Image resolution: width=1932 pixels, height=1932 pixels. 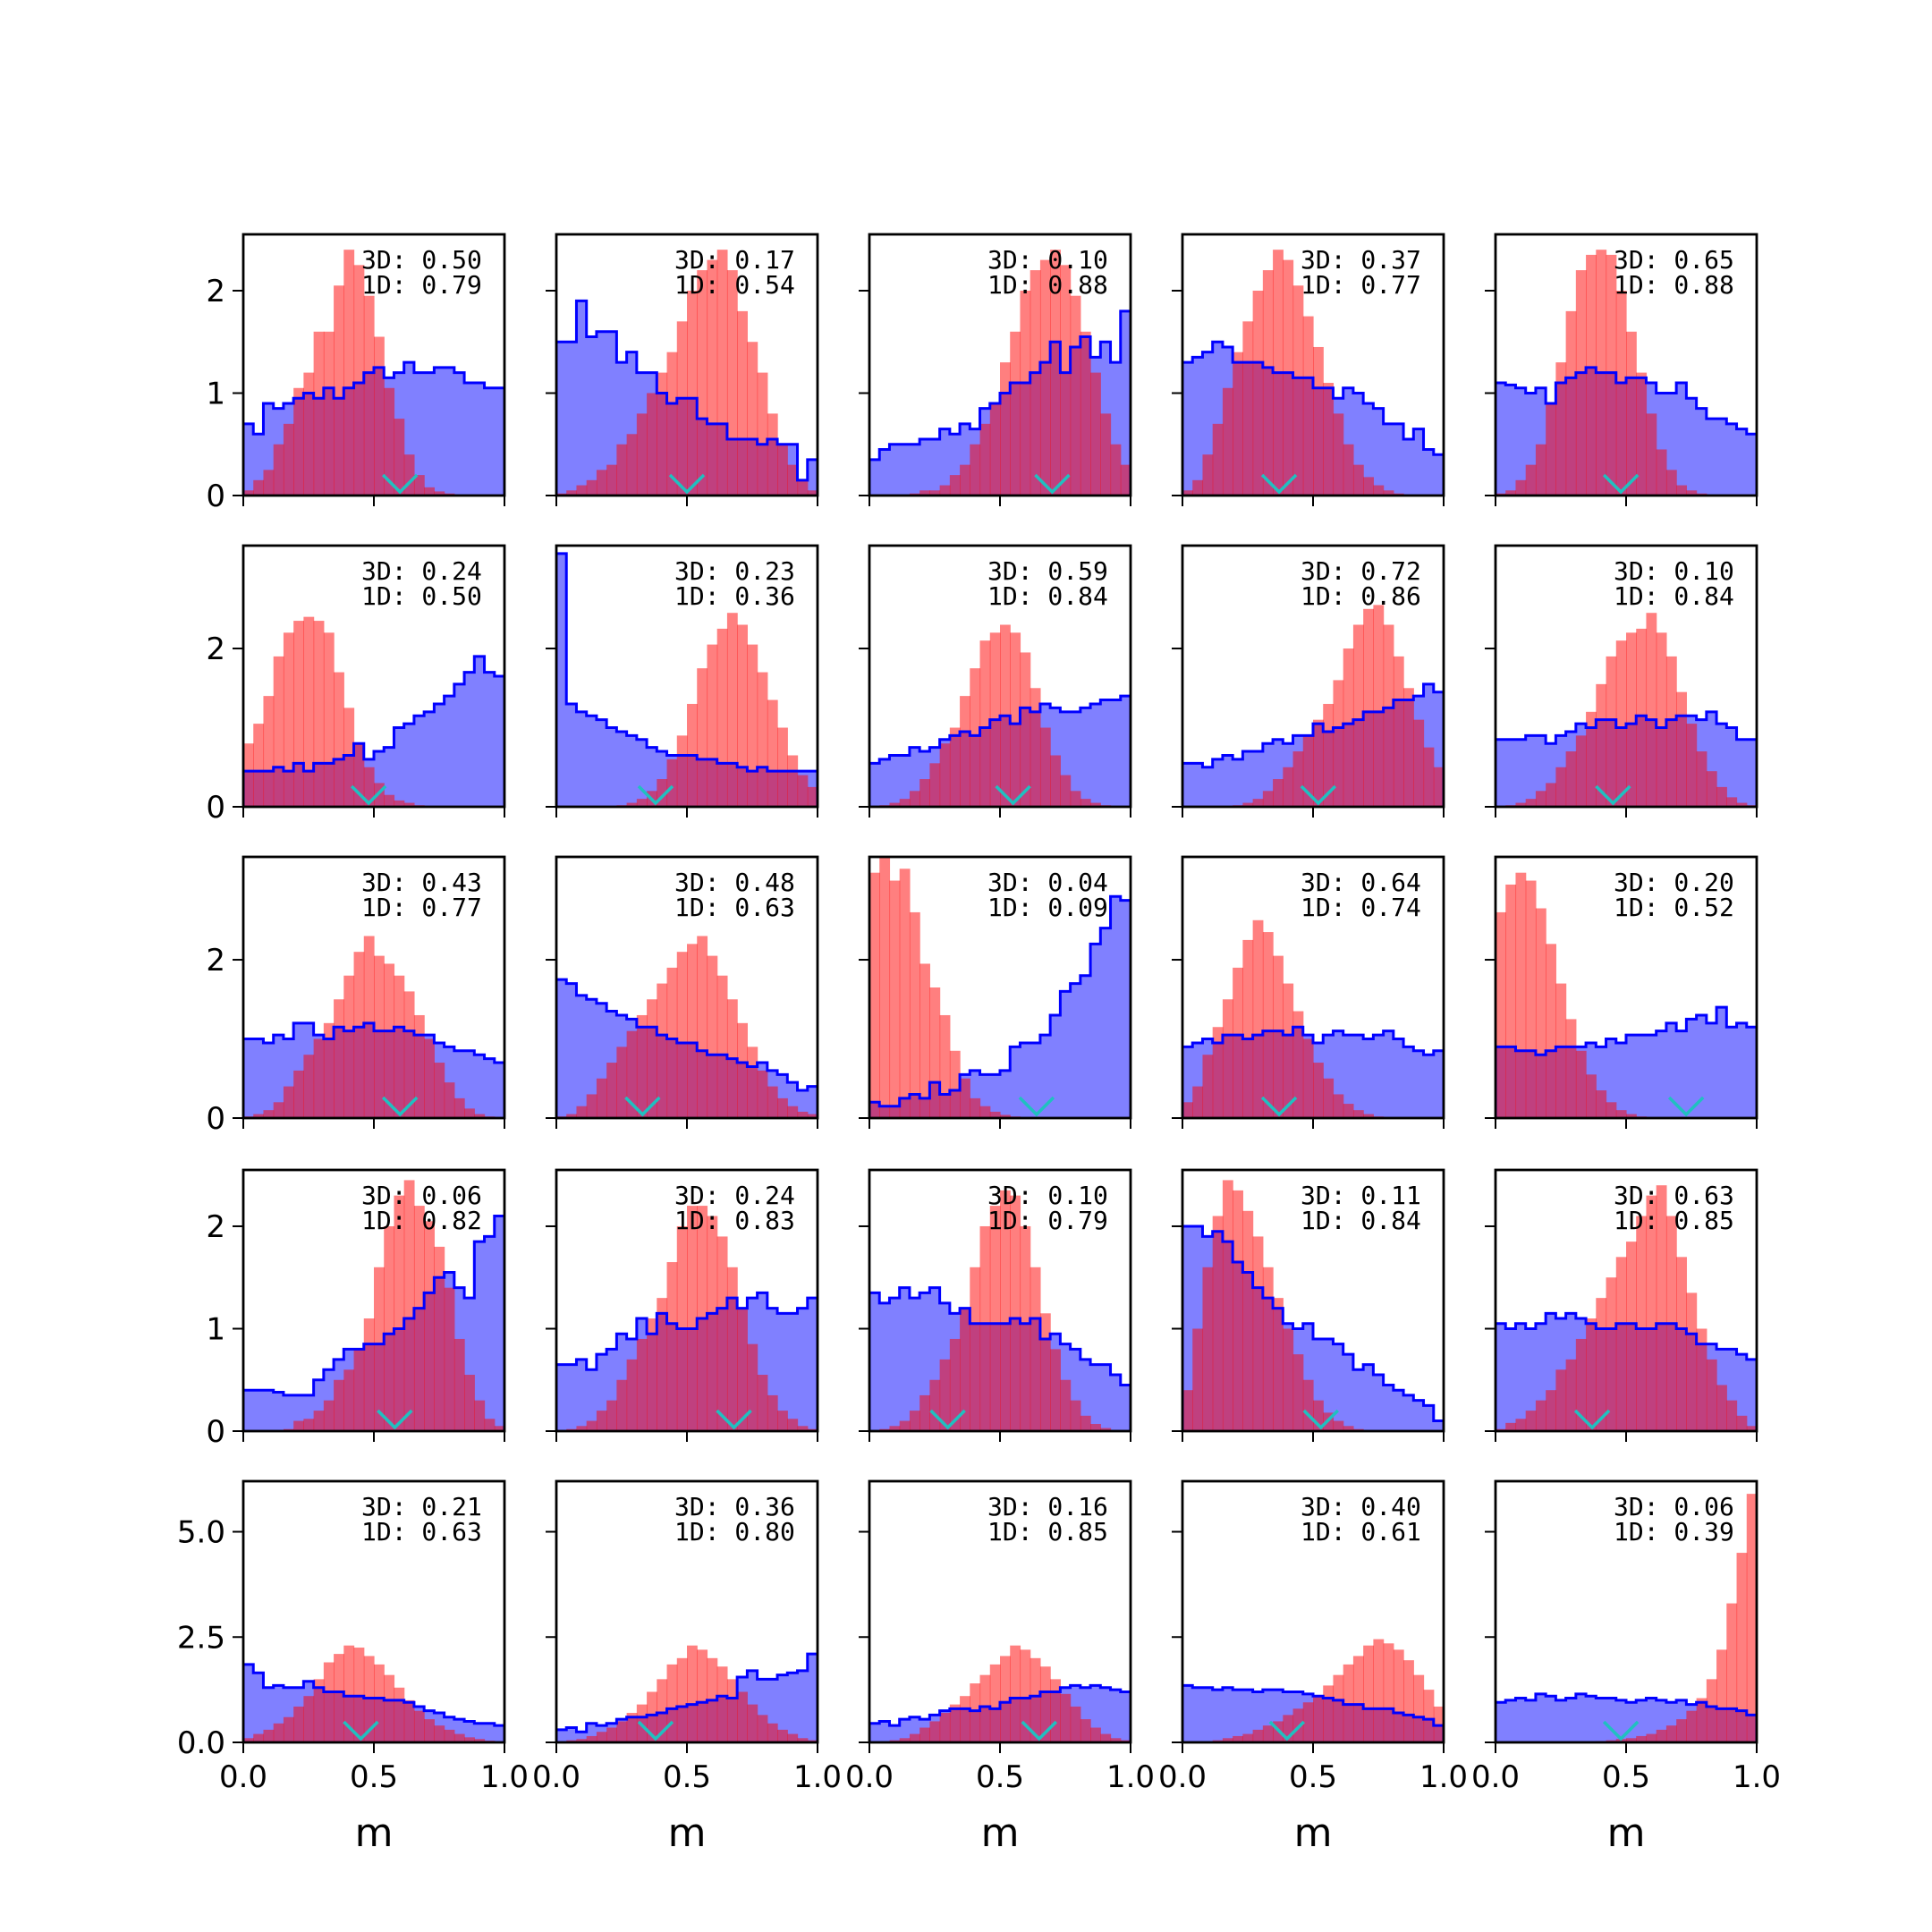 I want to click on annotation-3d: 3D: 0.48, so click(x=734, y=882).